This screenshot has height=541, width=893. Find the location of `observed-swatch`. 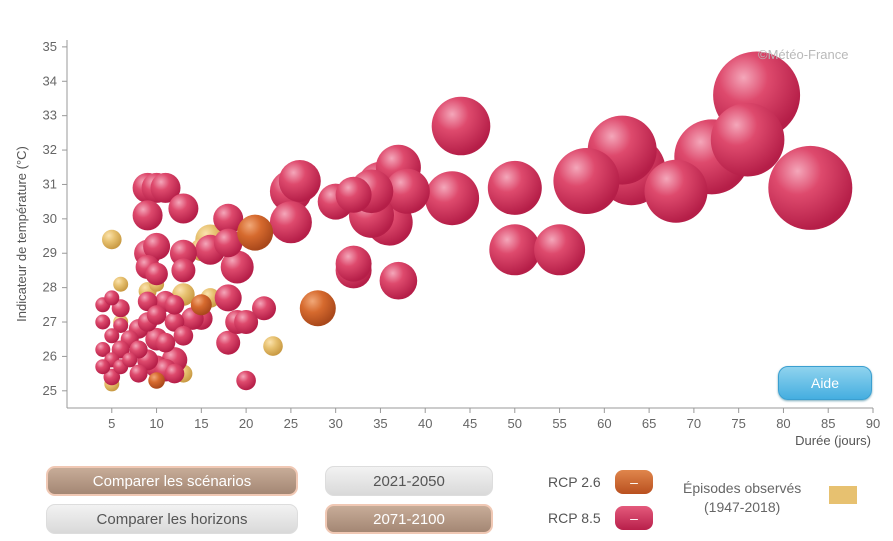

observed-swatch is located at coordinates (843, 495).